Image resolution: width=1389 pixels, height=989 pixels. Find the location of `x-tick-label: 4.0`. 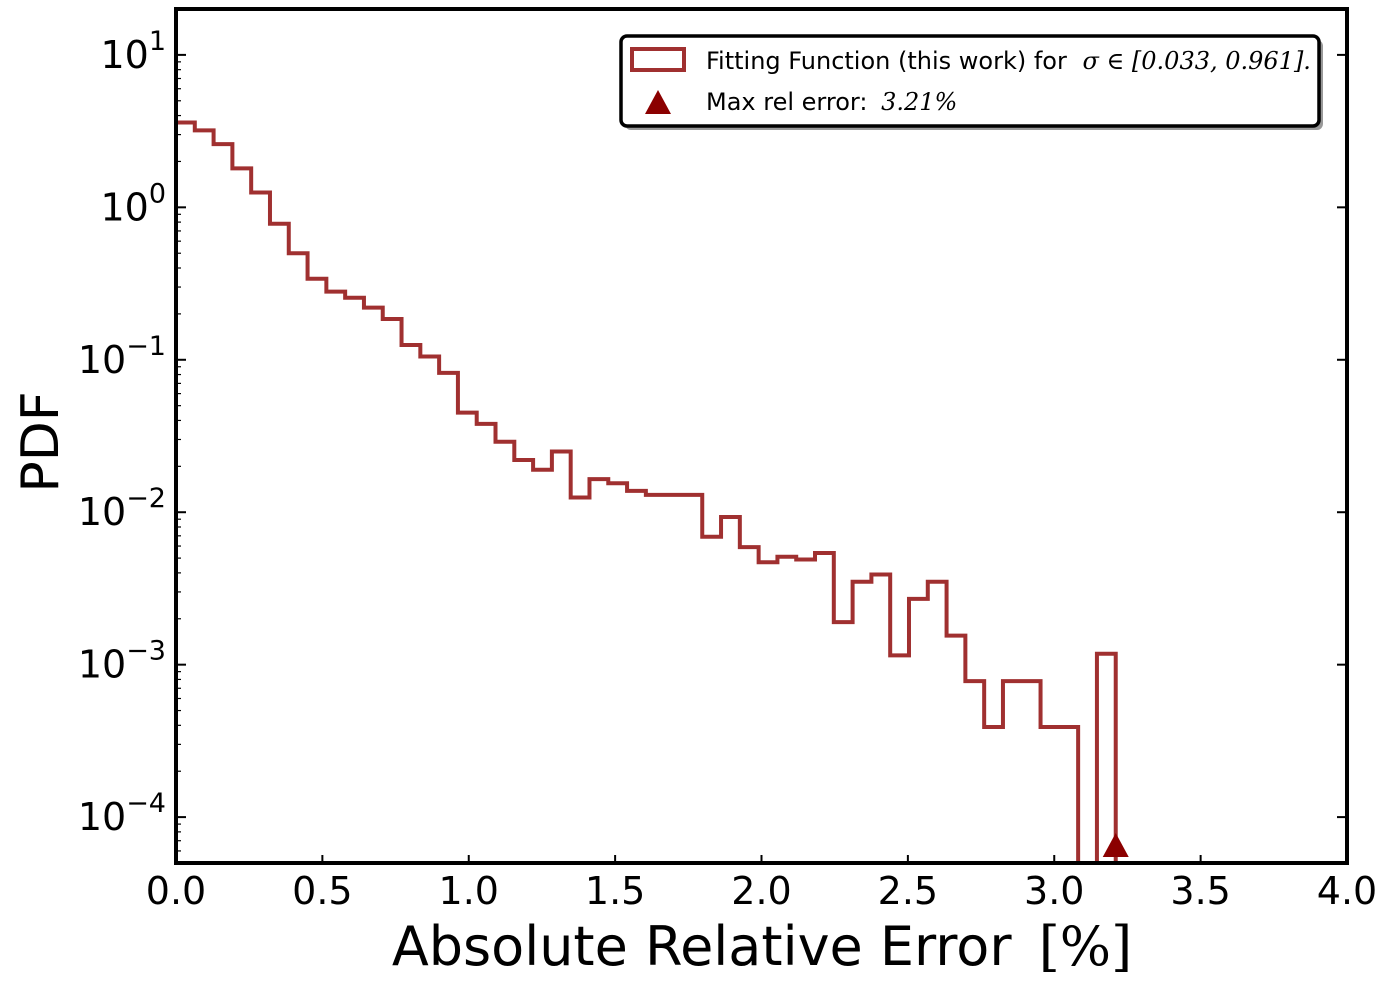

x-tick-label: 4.0 is located at coordinates (1347, 891).